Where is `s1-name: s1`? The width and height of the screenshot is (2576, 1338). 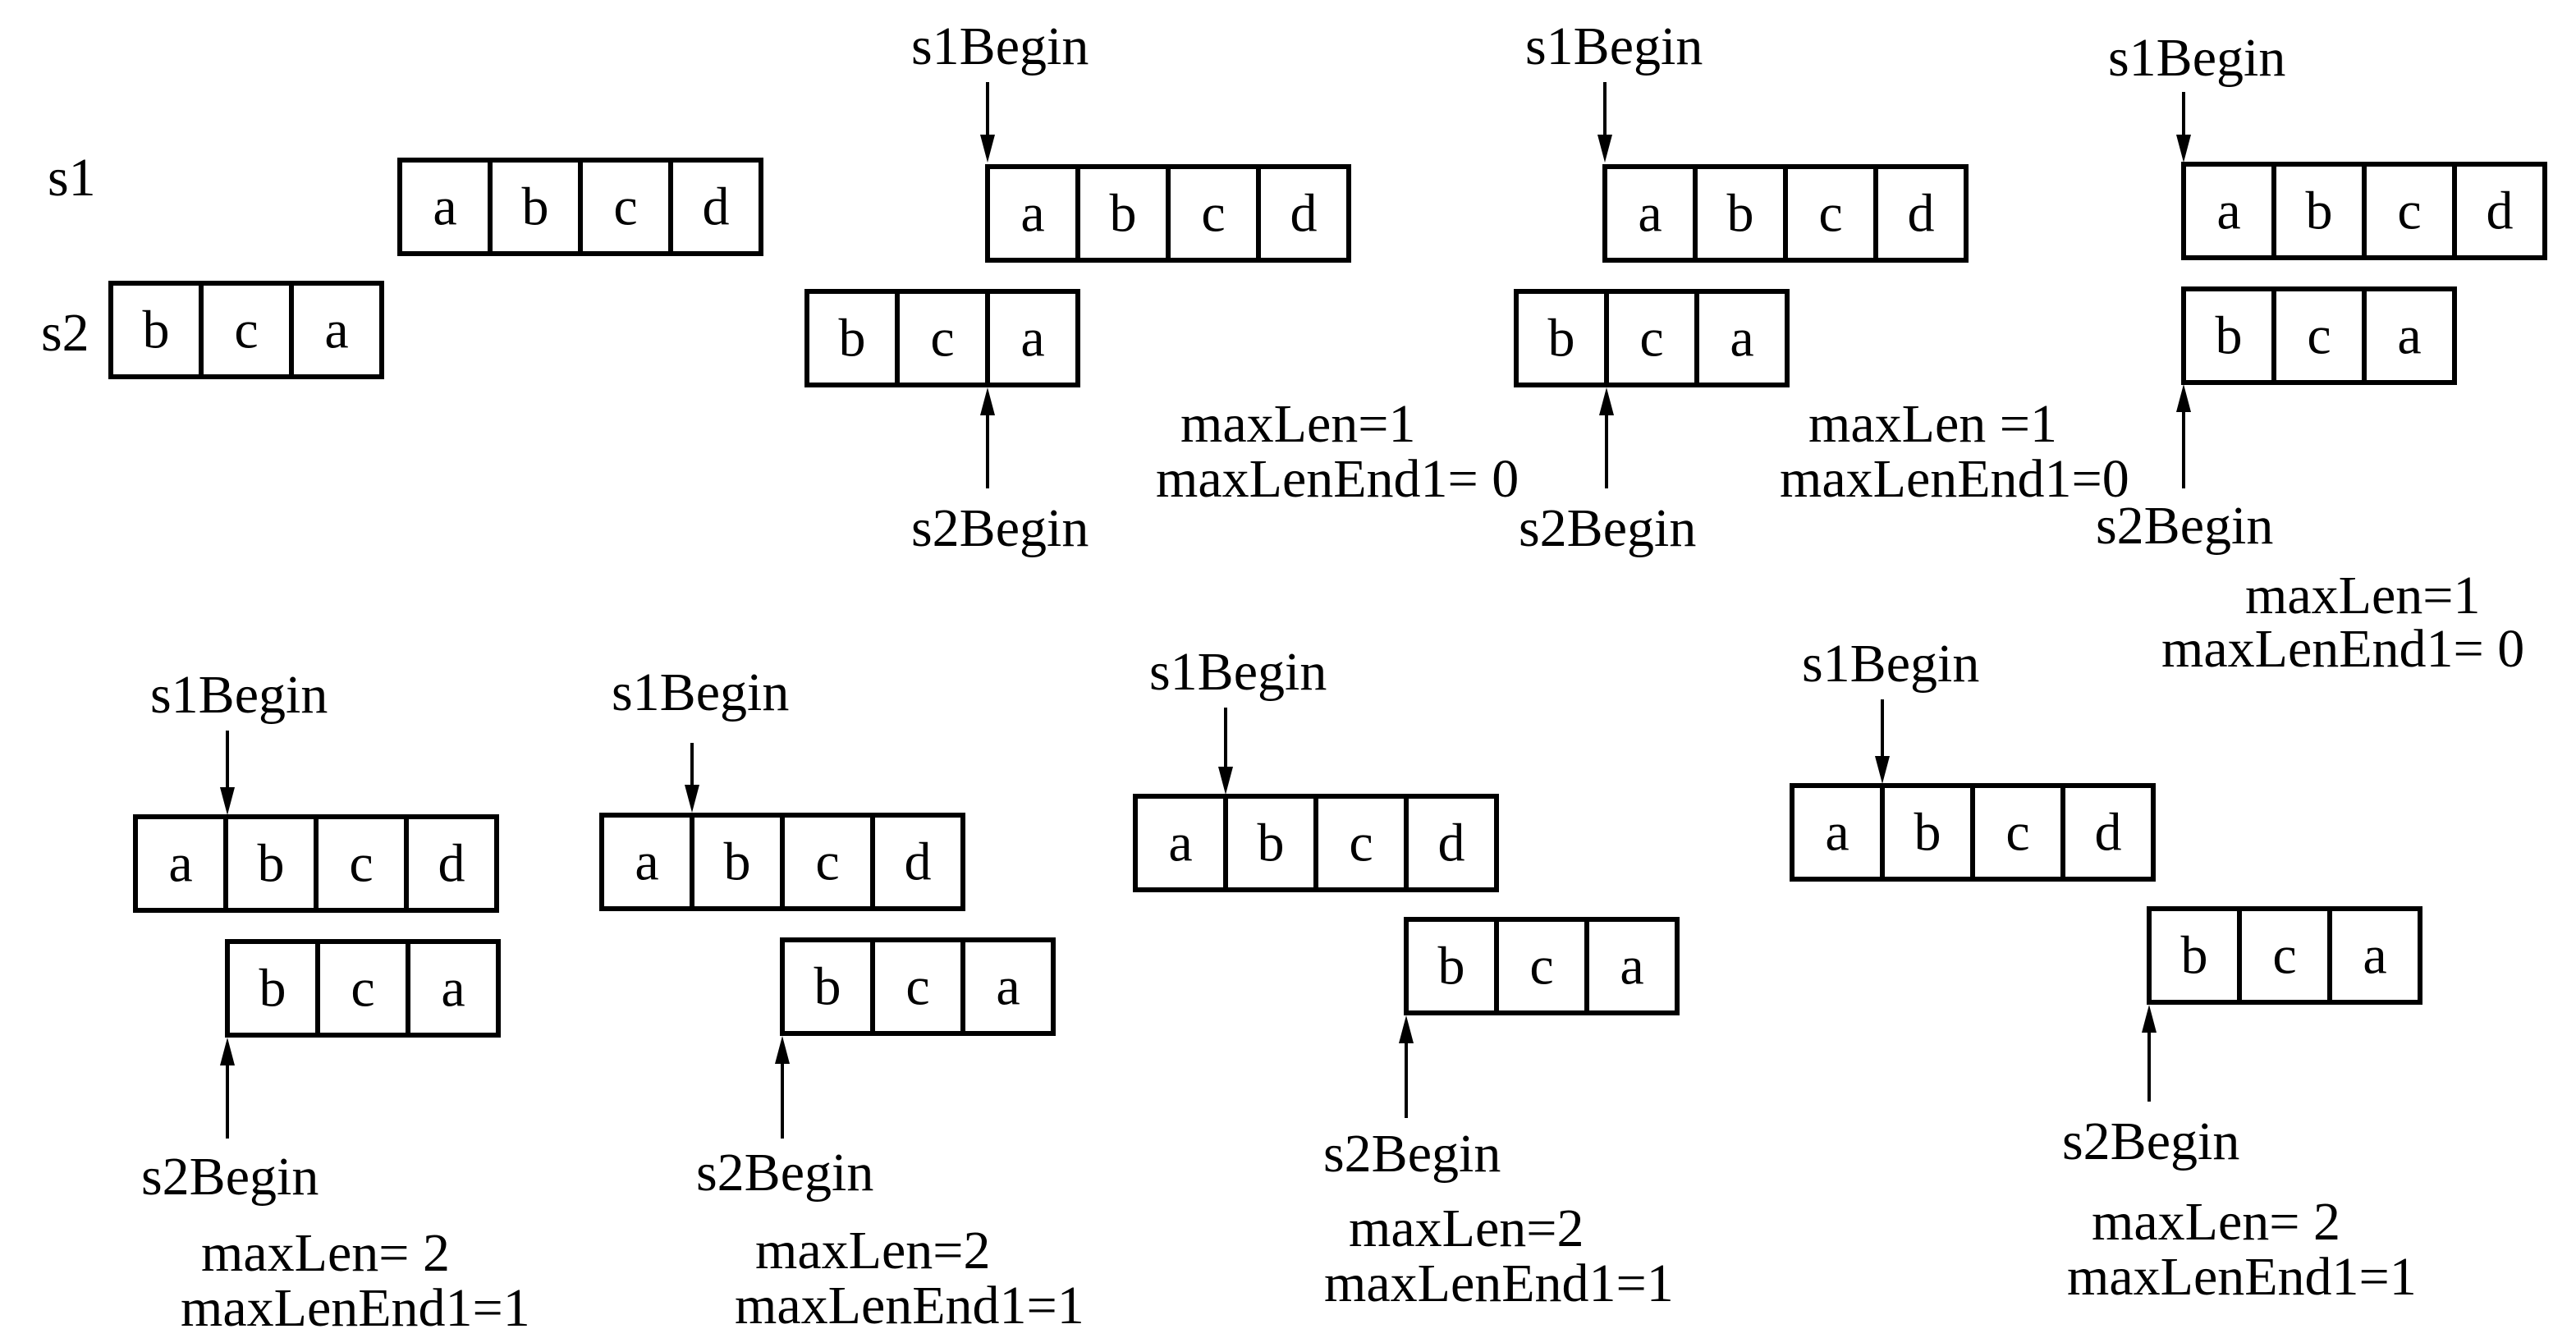 s1-name: s1 is located at coordinates (72, 178).